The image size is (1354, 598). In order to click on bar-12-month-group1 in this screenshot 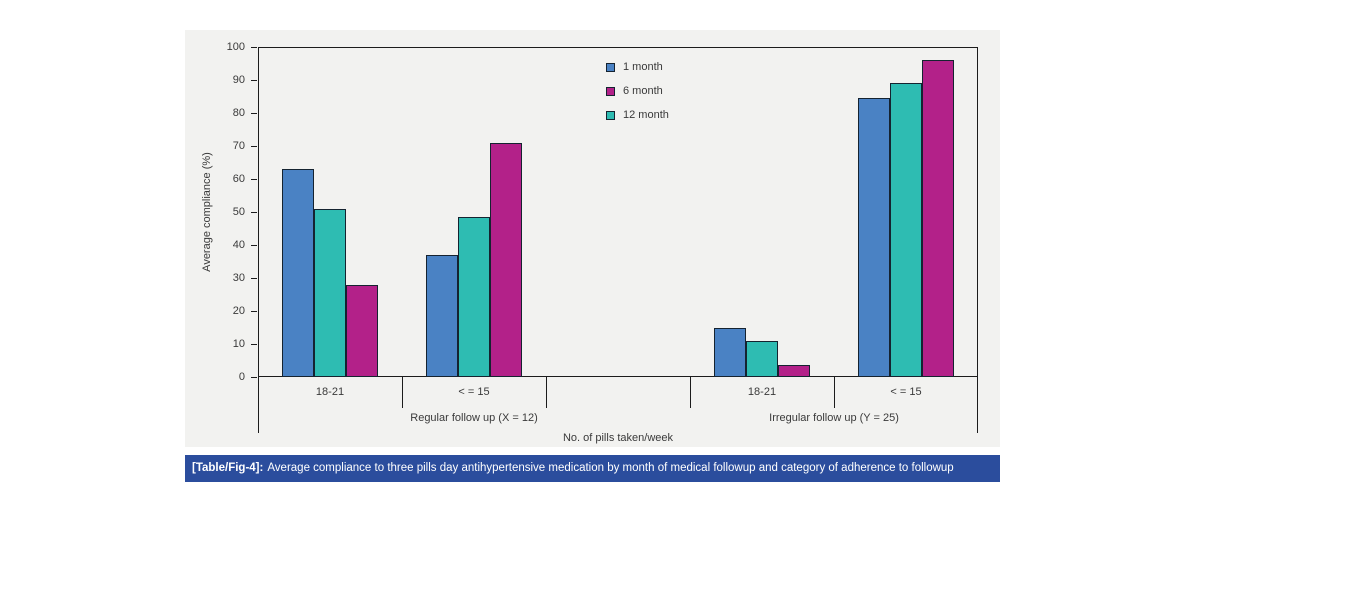, I will do `click(474, 296)`.